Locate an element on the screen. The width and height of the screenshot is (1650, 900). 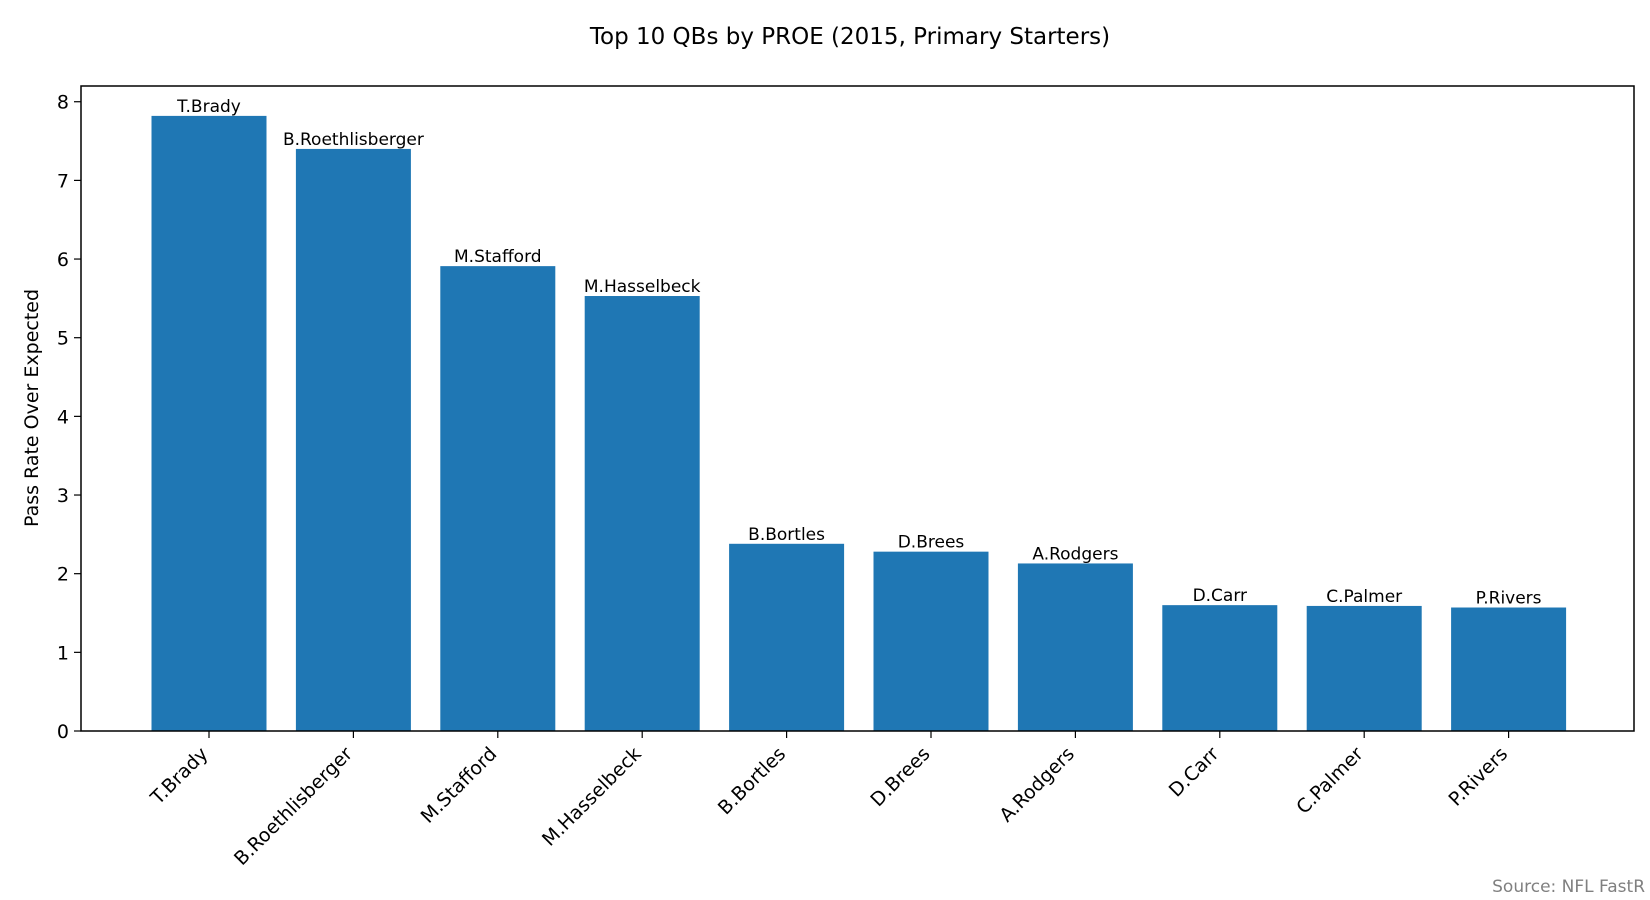
bar-label-3: M.Hasselbeck is located at coordinates (642, 287).